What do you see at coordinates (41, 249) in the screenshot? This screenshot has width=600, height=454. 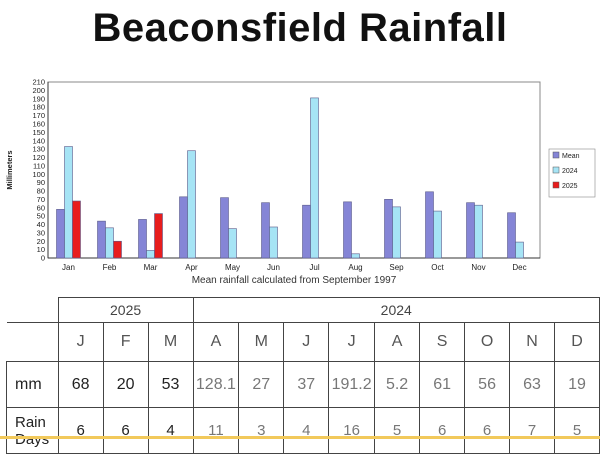 I see `y-tick-label: 10` at bounding box center [41, 249].